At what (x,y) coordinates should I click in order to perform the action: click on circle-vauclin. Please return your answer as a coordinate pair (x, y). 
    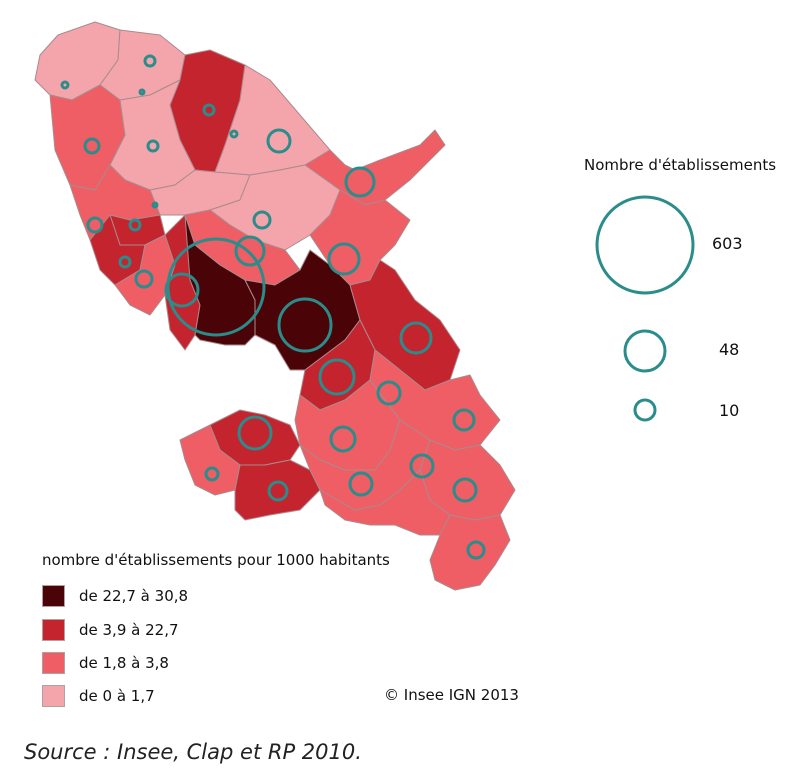
    Looking at the image, I should click on (465, 490).